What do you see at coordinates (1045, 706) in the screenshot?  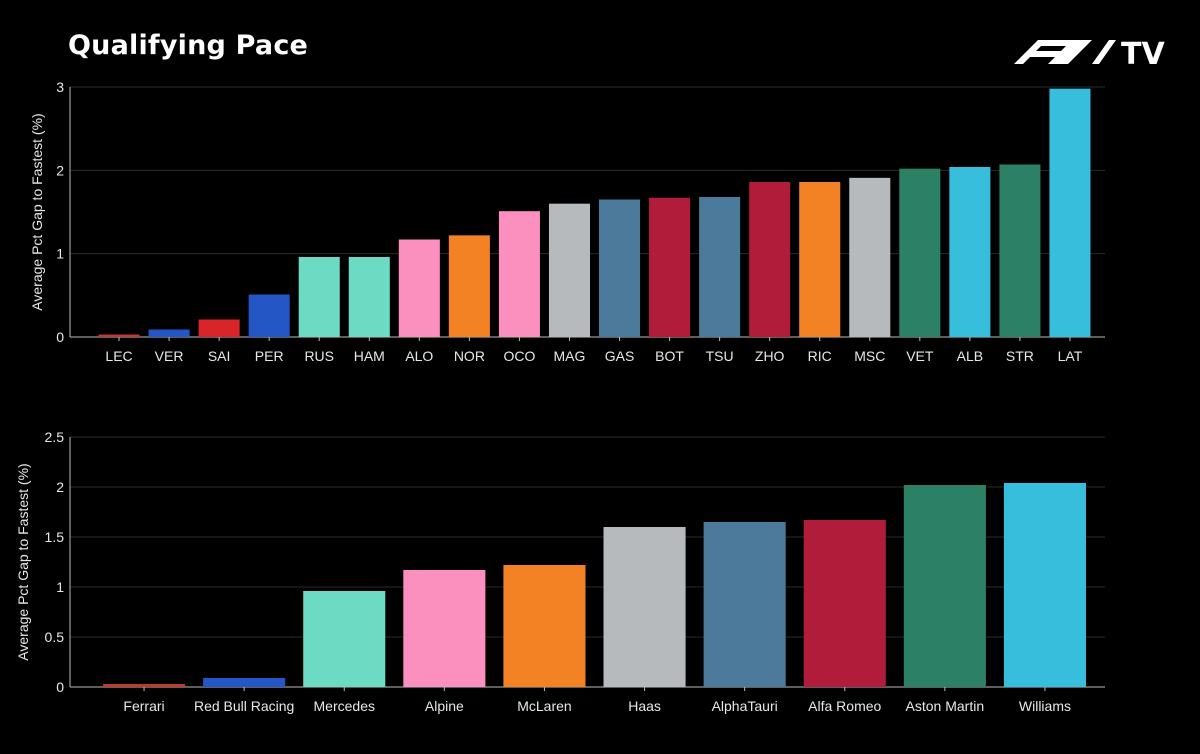 I see `x-tick-label: Williams` at bounding box center [1045, 706].